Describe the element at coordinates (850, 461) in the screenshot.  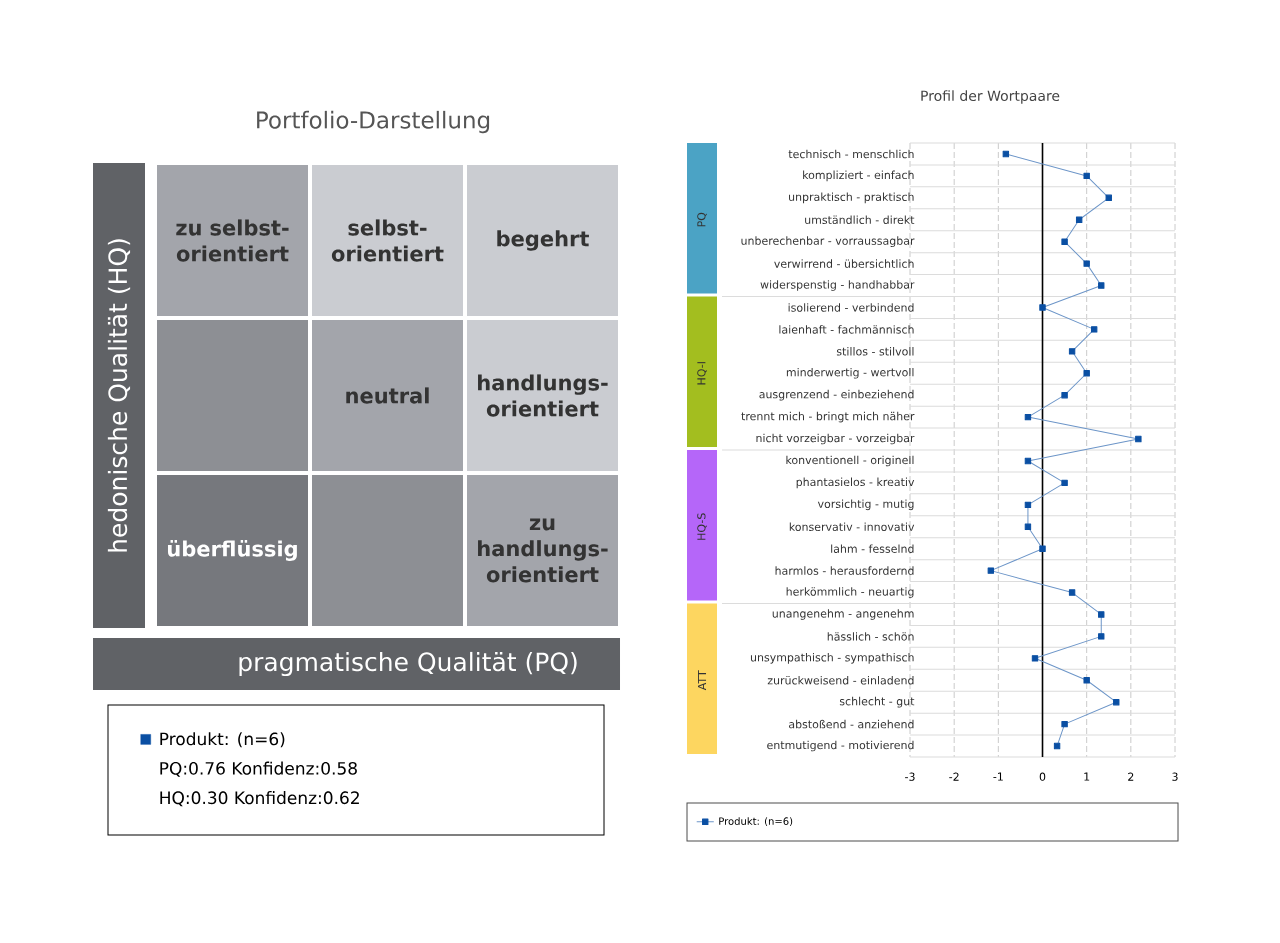
I see `y-tick-label: konventionell - originell` at that location.